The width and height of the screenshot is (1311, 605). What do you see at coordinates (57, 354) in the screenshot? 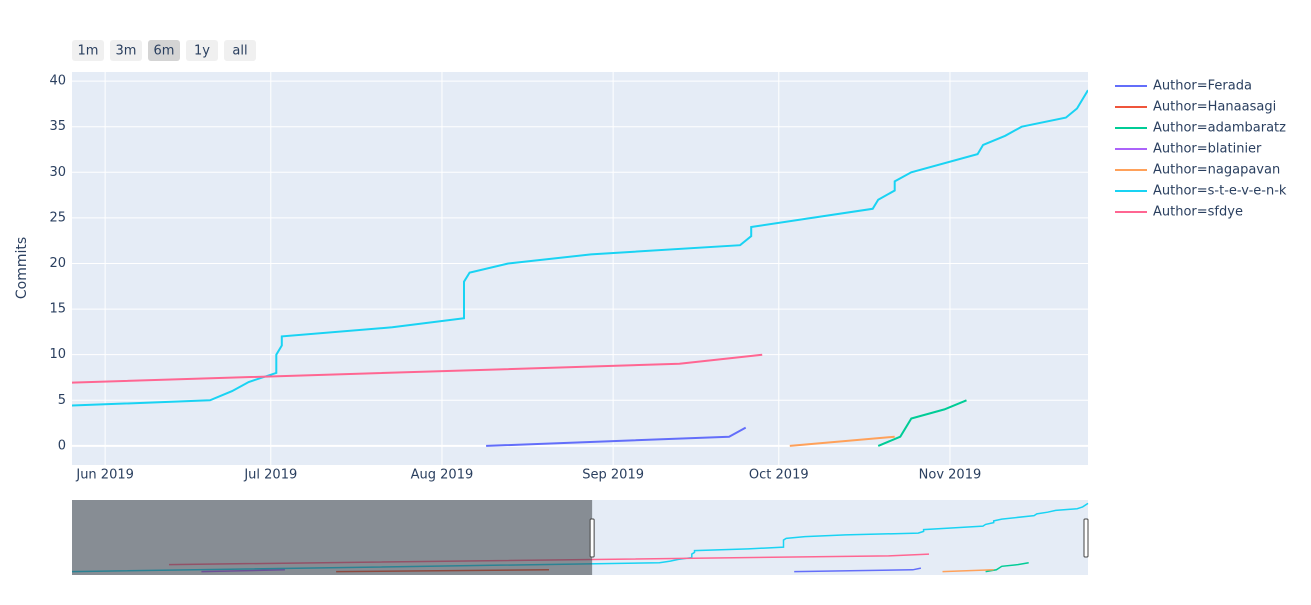
I see `y-tick-label: 10` at bounding box center [57, 354].